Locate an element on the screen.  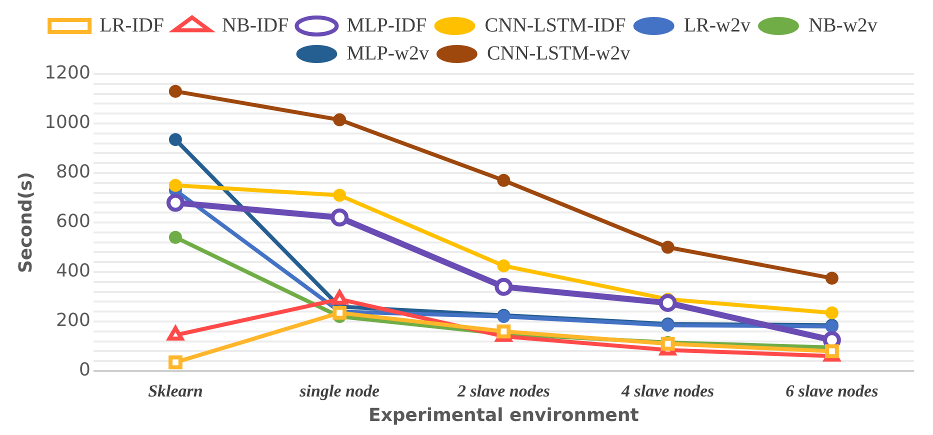
legend-label: MLP-w2v is located at coordinates (387, 53).